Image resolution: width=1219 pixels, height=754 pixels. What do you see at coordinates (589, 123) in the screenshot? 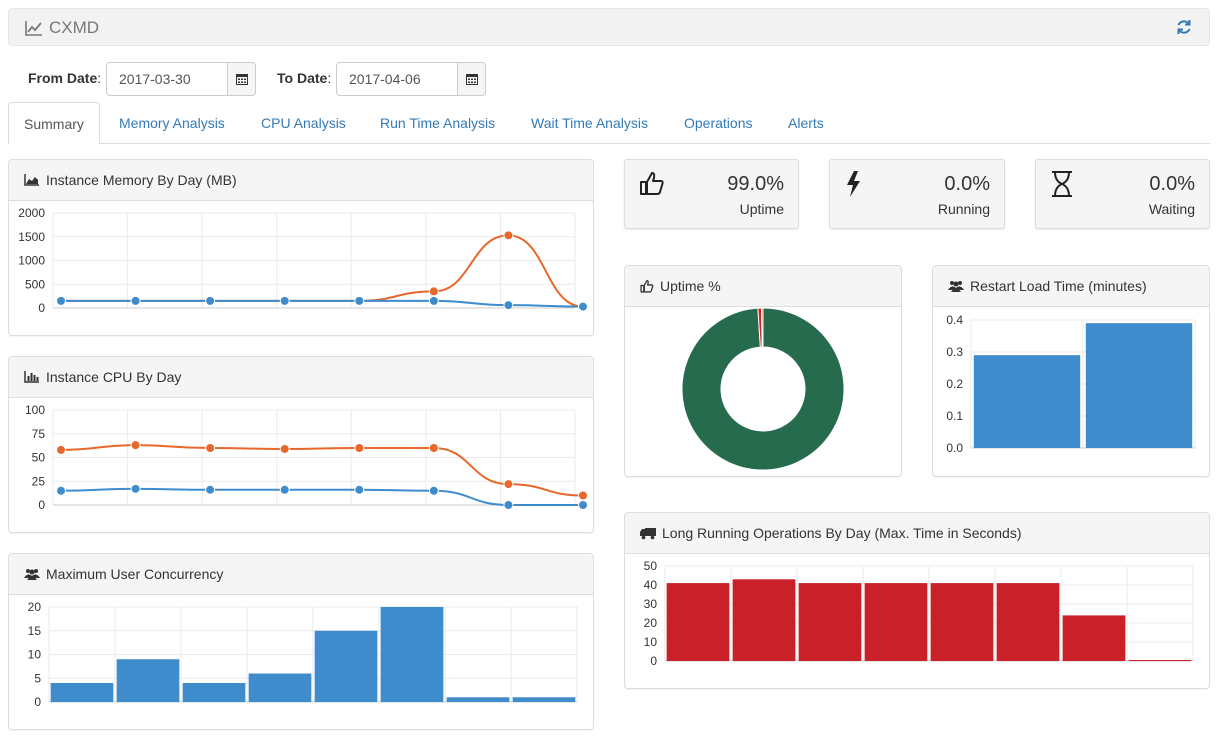
I see `tab-wait-time-analysis: Wait Time Analysis` at bounding box center [589, 123].